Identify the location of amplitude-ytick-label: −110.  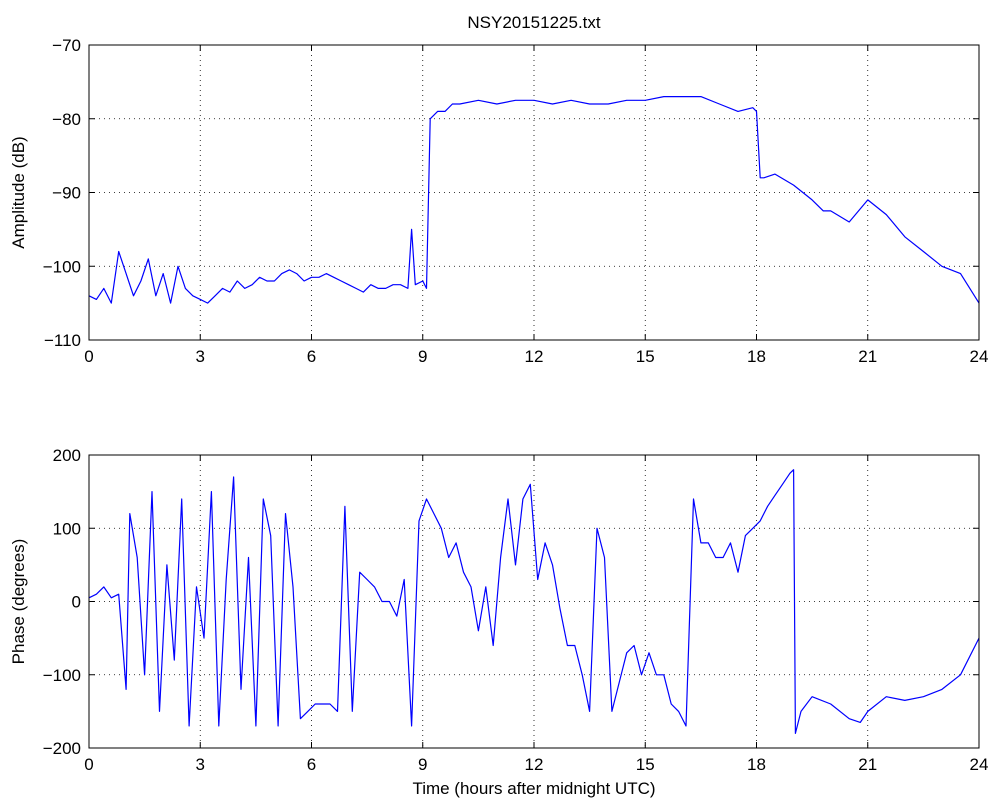
(62, 340).